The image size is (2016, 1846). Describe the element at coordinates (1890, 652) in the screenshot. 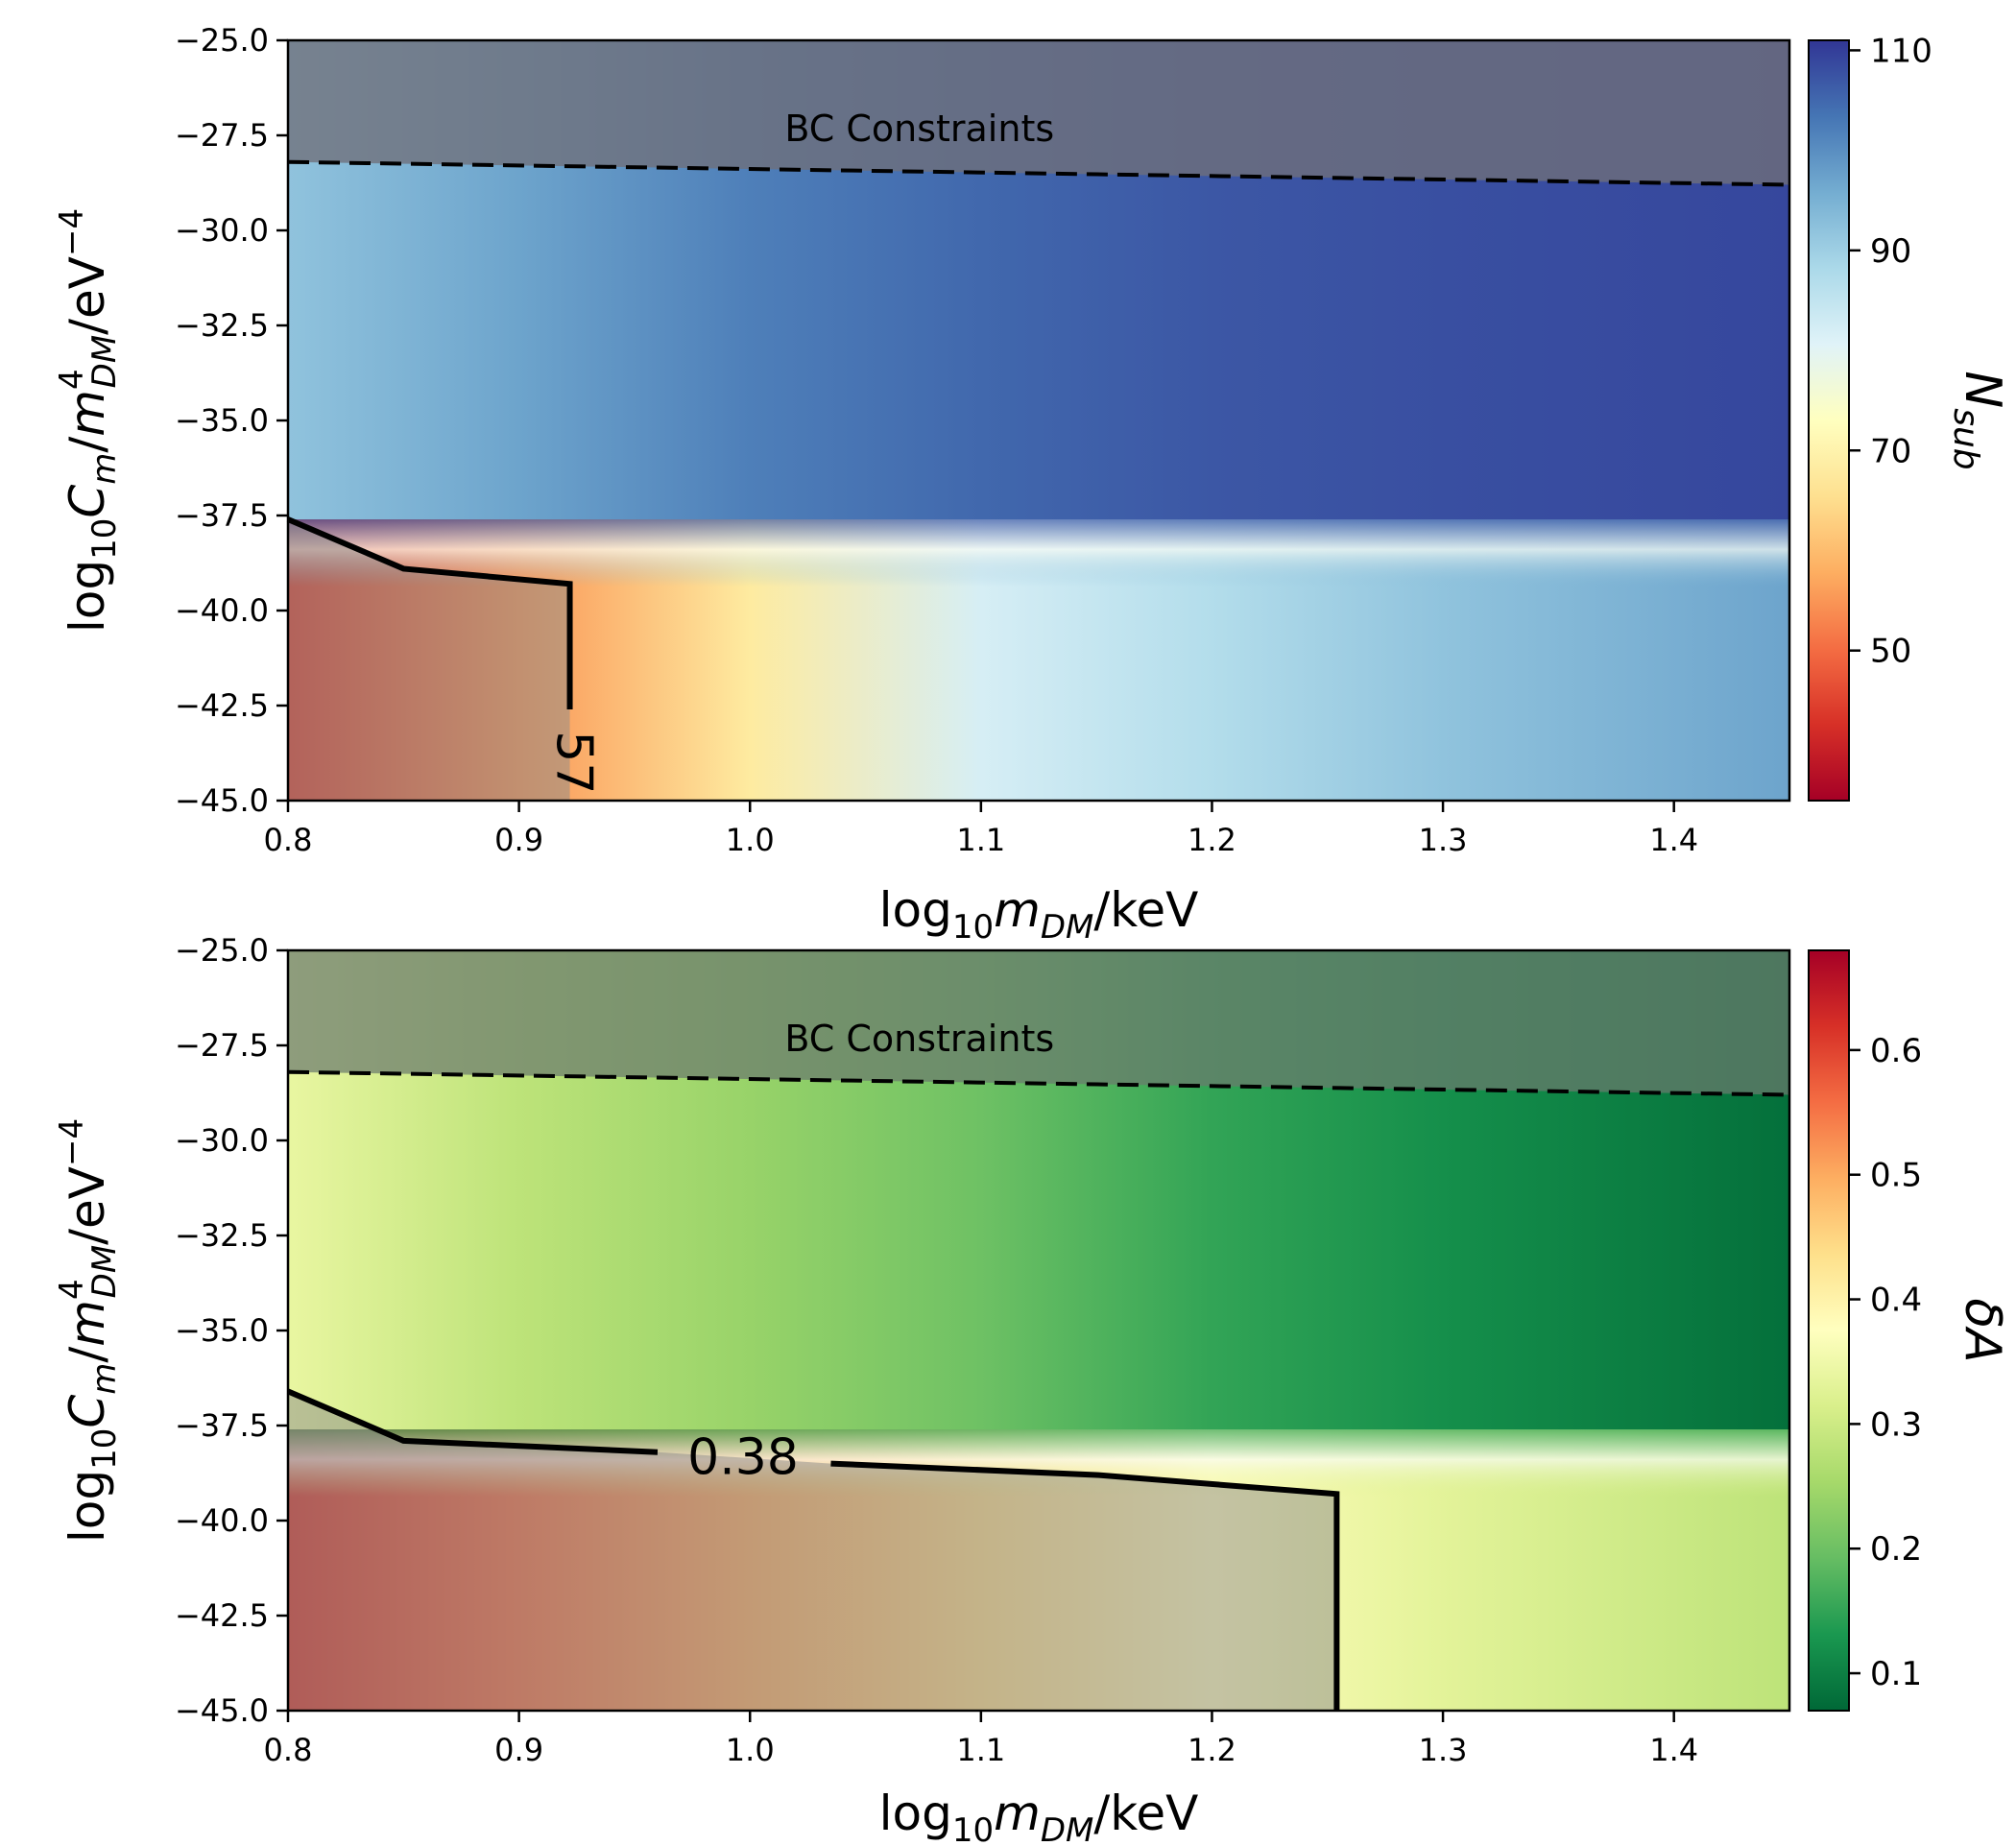

I see `colorbar-tick-label: 50` at that location.